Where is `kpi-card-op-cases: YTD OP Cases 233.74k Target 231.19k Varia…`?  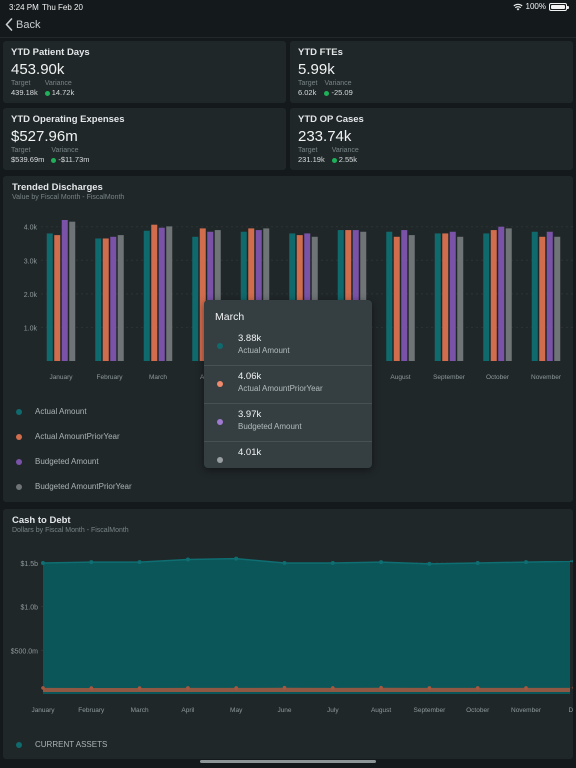 kpi-card-op-cases: YTD OP Cases 233.74k Target 231.19k Varia… is located at coordinates (431, 139).